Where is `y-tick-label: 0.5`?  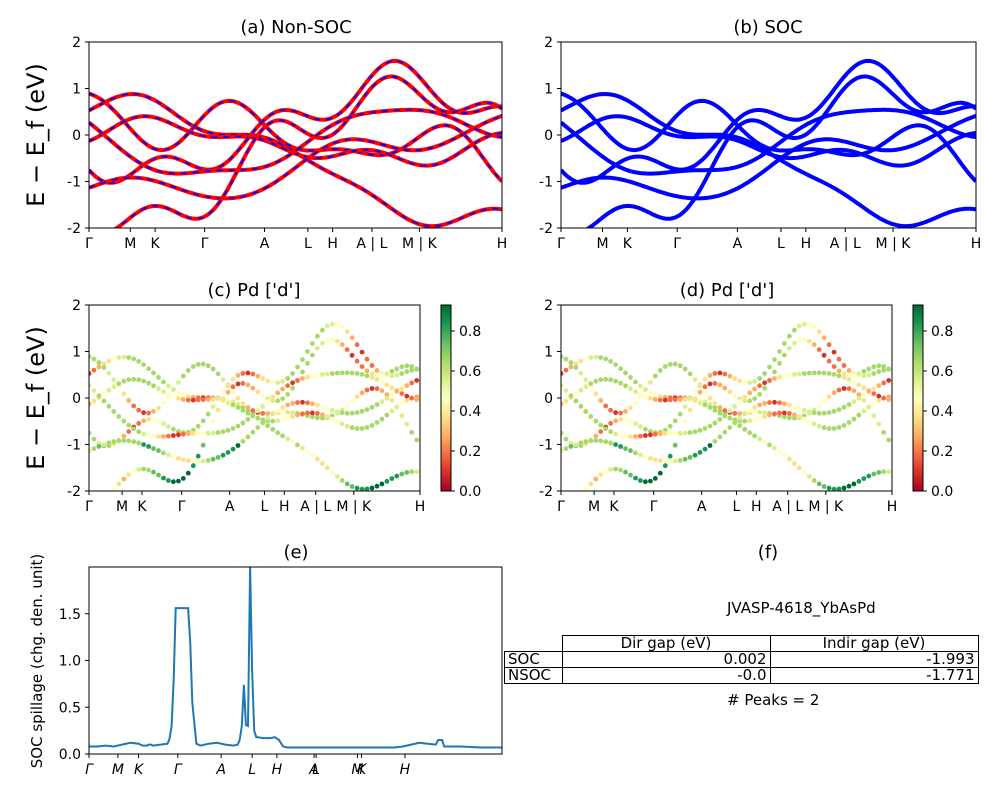 y-tick-label: 0.5 is located at coordinates (70, 708).